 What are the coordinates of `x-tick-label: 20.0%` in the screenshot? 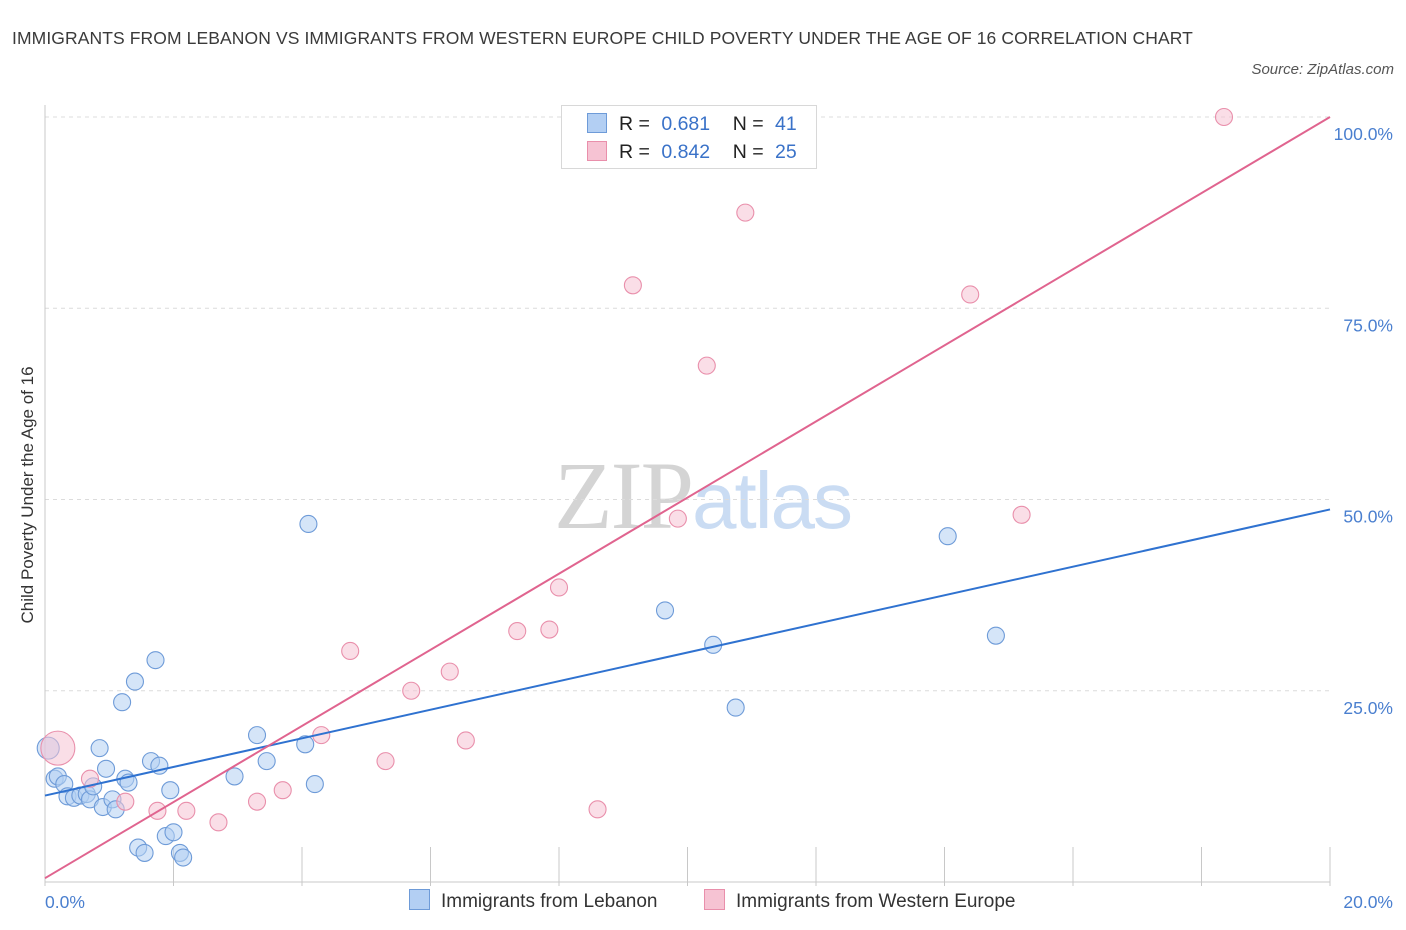 It's located at (1368, 902).